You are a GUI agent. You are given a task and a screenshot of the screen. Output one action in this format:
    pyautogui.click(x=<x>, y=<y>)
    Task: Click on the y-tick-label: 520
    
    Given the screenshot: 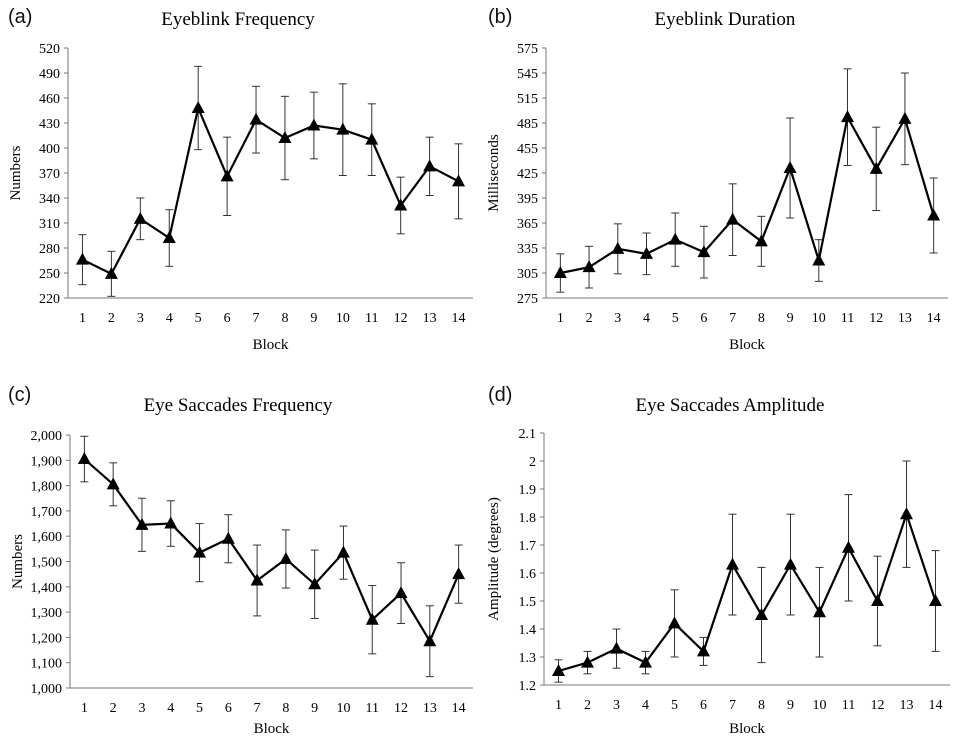 What is the action you would take?
    pyautogui.click(x=49, y=49)
    